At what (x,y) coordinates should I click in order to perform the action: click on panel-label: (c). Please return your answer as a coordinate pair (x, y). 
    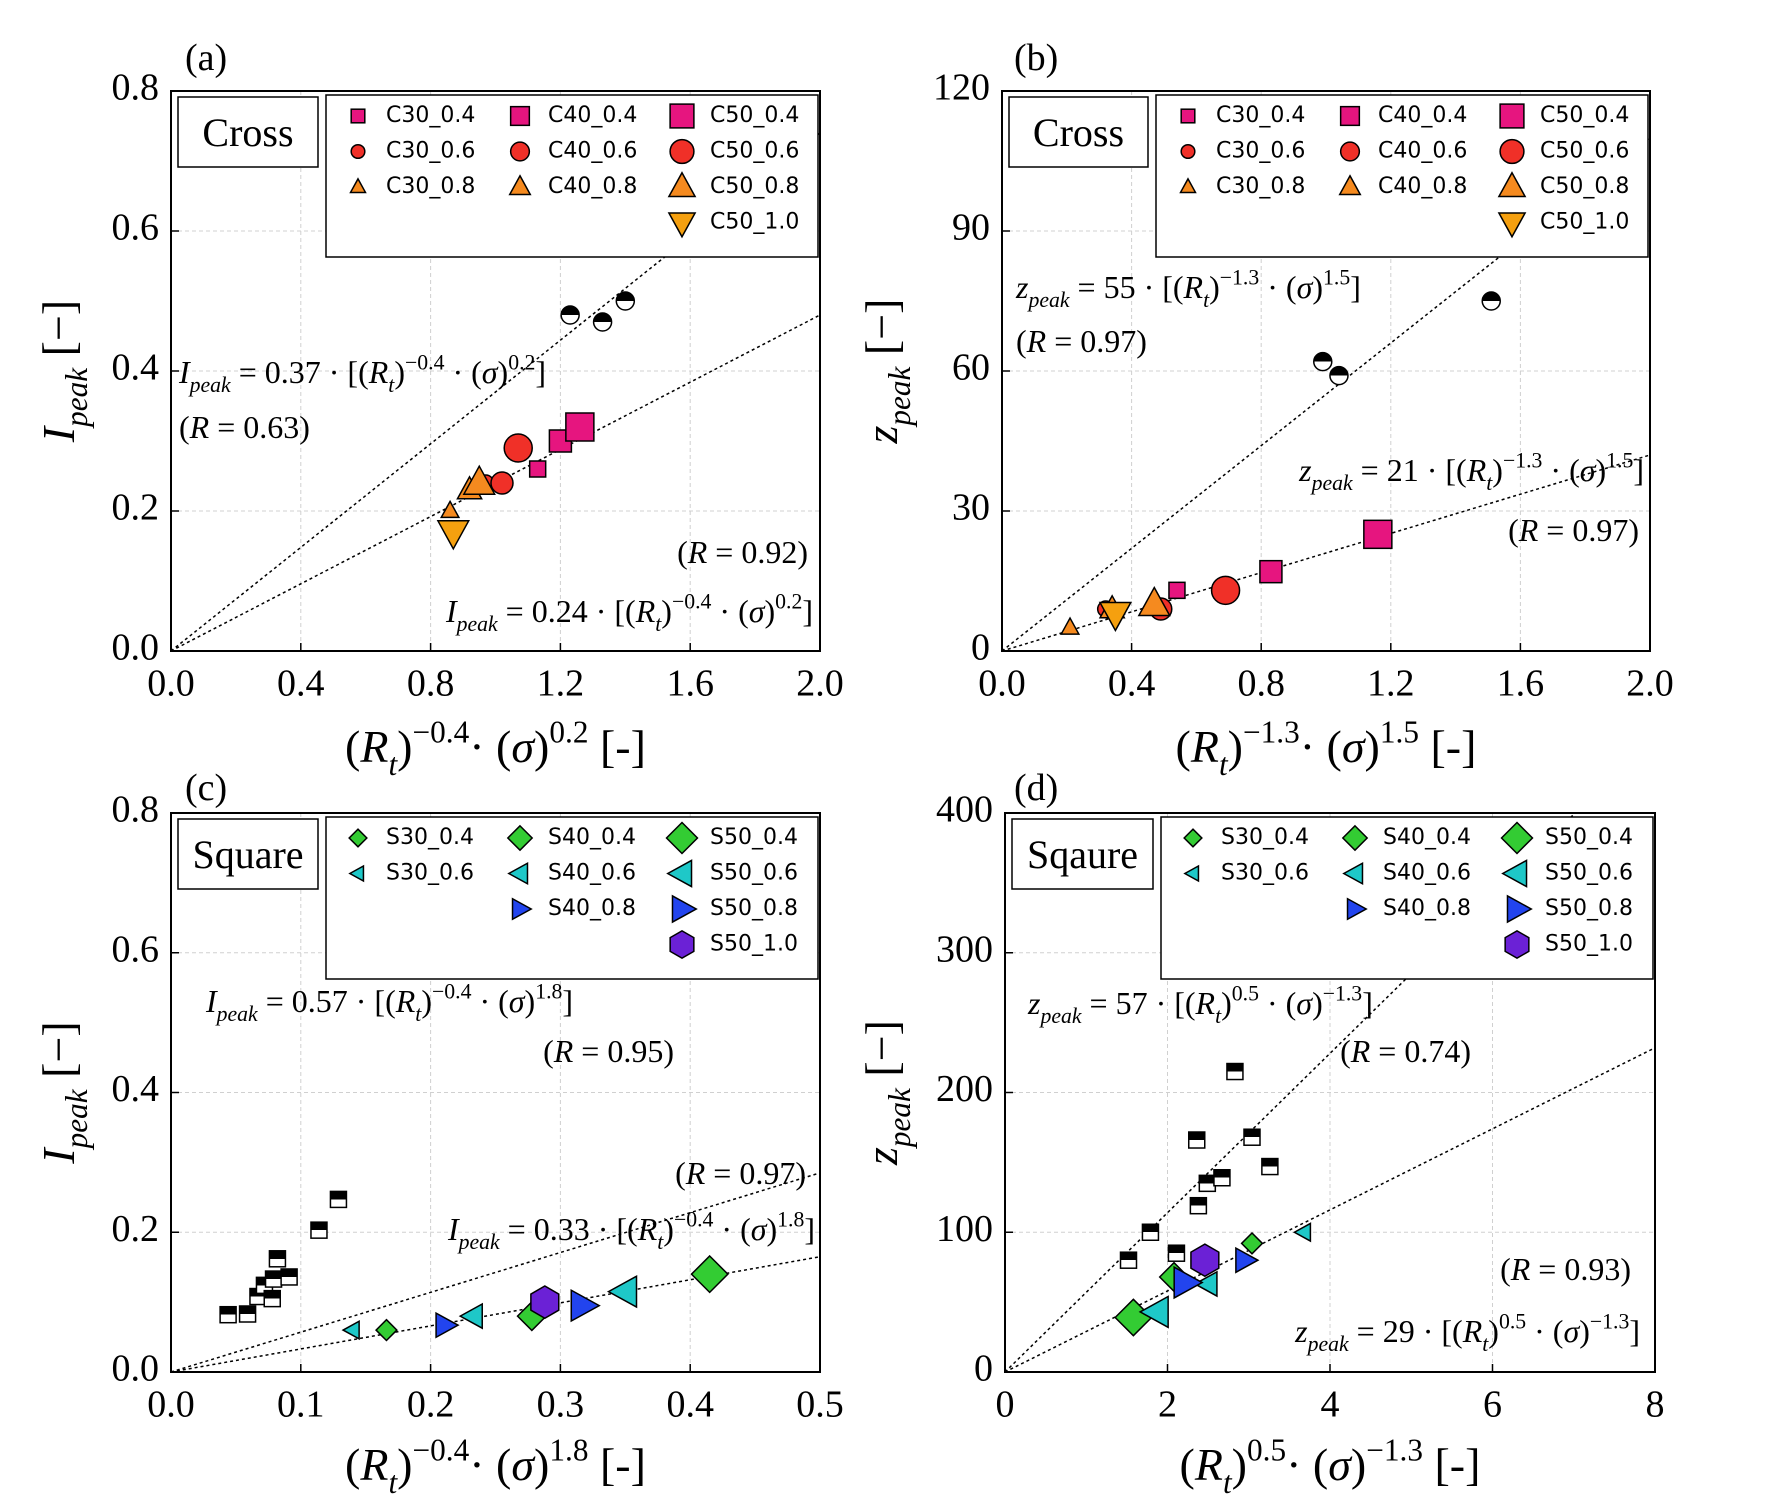
    Looking at the image, I should click on (206, 788).